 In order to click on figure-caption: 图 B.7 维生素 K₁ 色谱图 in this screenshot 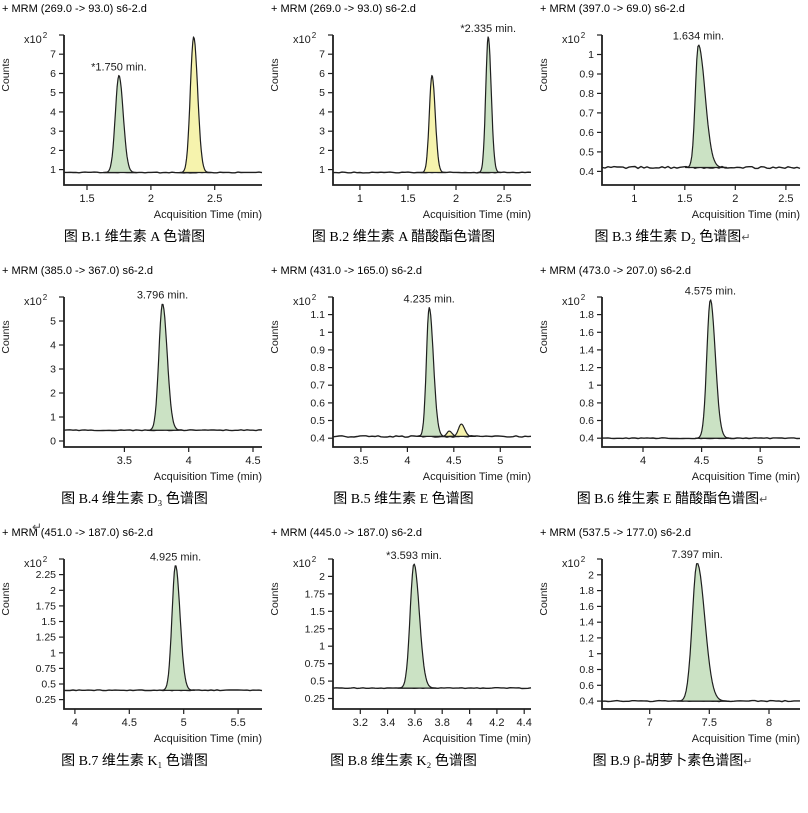, I will do `click(134, 761)`.